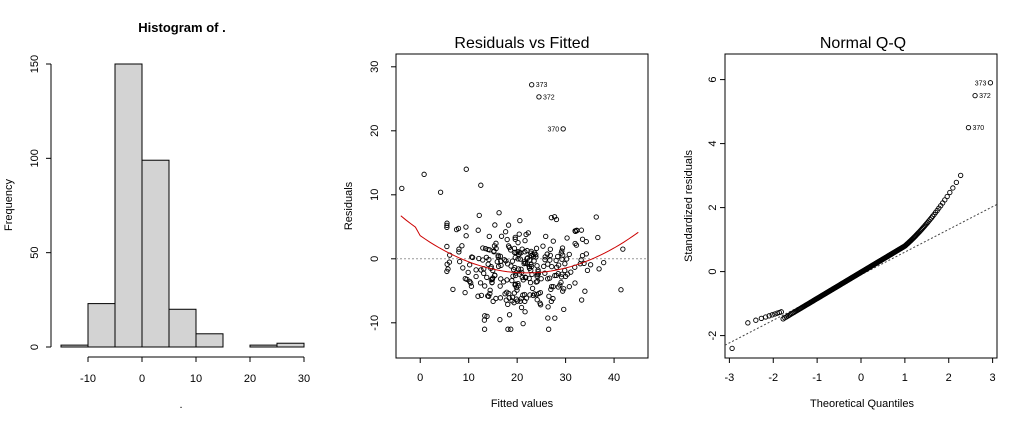  I want to click on residuals-point-label: 370, so click(554, 129).